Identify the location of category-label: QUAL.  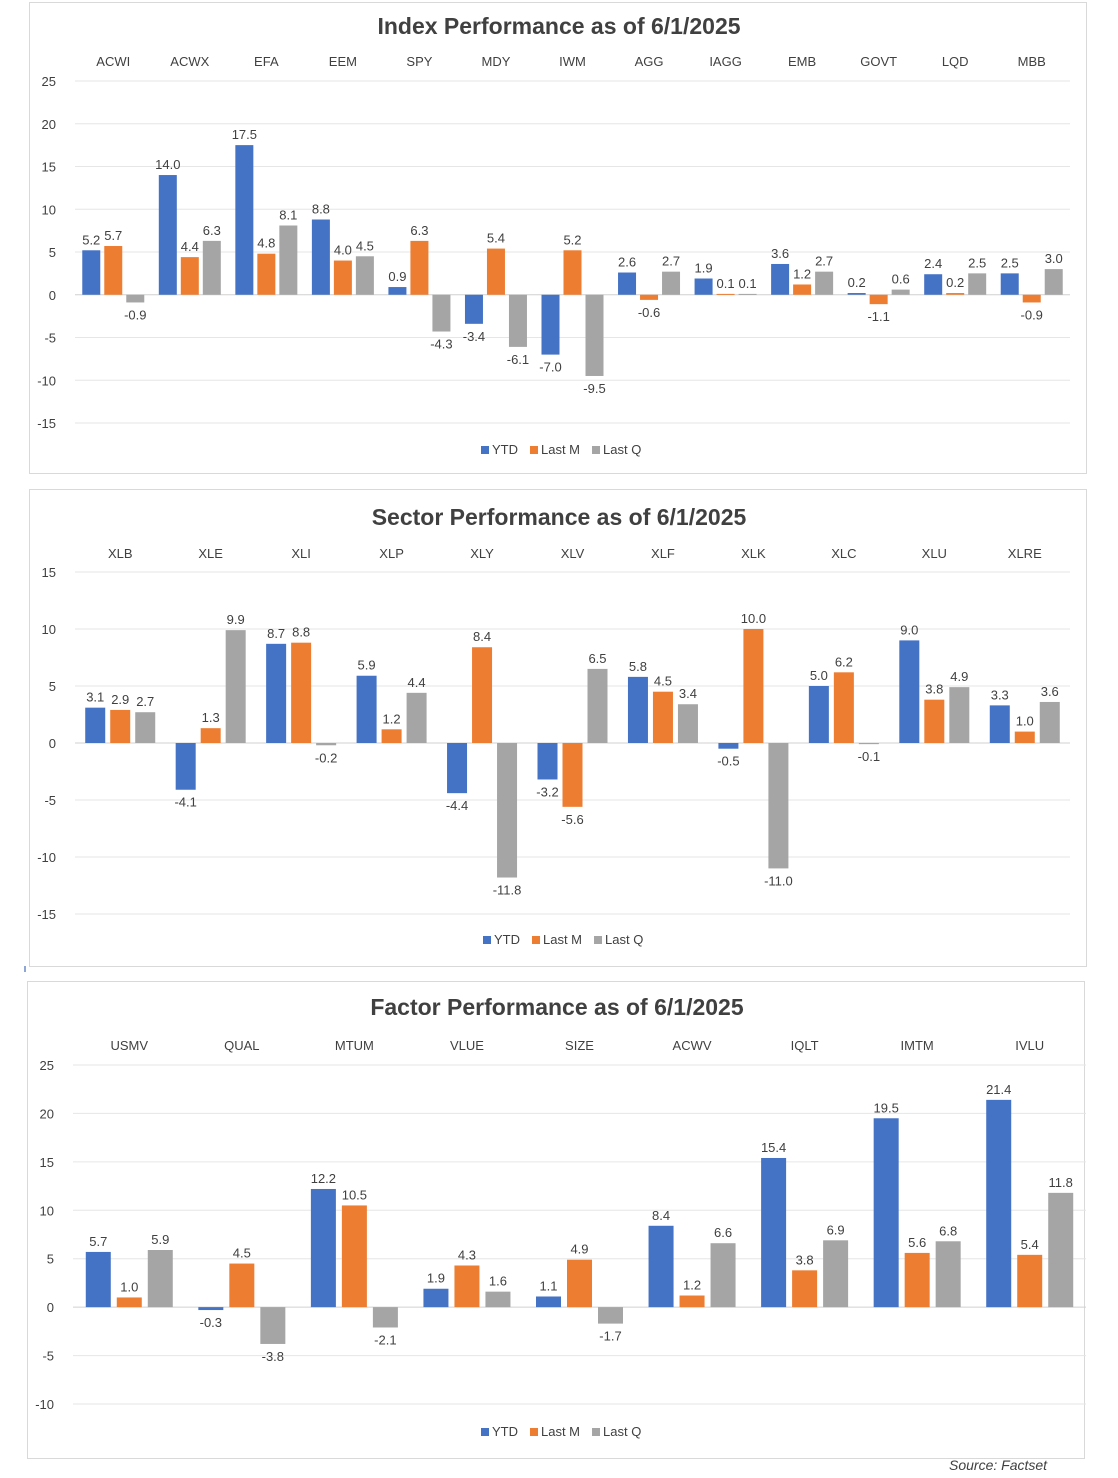
(241, 1045).